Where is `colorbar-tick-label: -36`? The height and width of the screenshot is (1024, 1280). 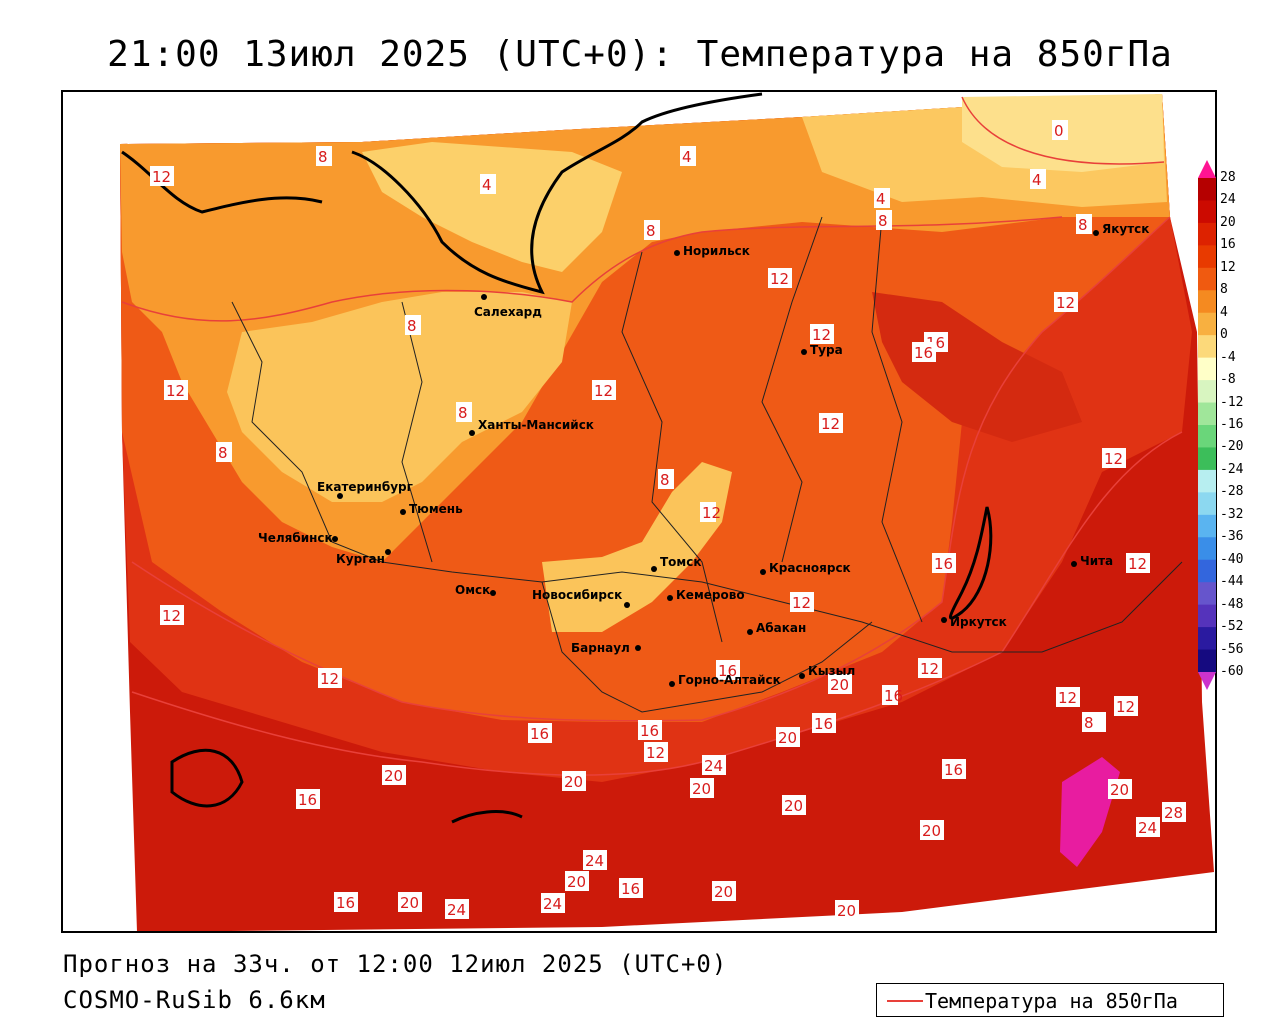
colorbar-tick-label: -36 is located at coordinates (1232, 537).